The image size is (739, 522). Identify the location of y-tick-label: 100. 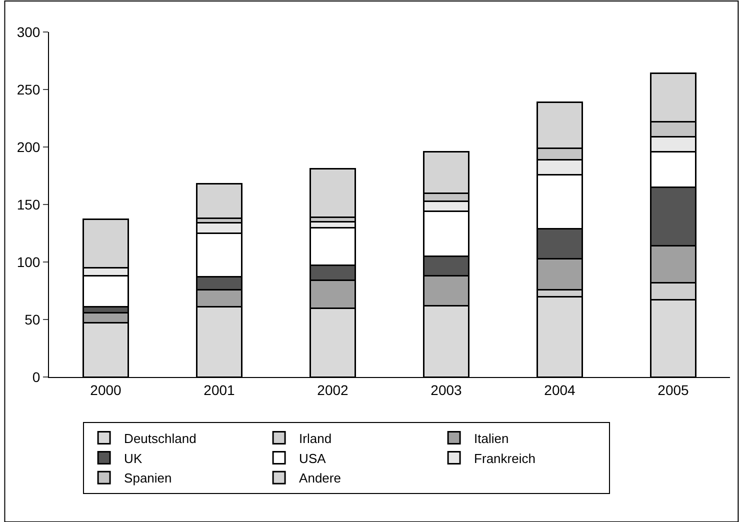
(28, 262).